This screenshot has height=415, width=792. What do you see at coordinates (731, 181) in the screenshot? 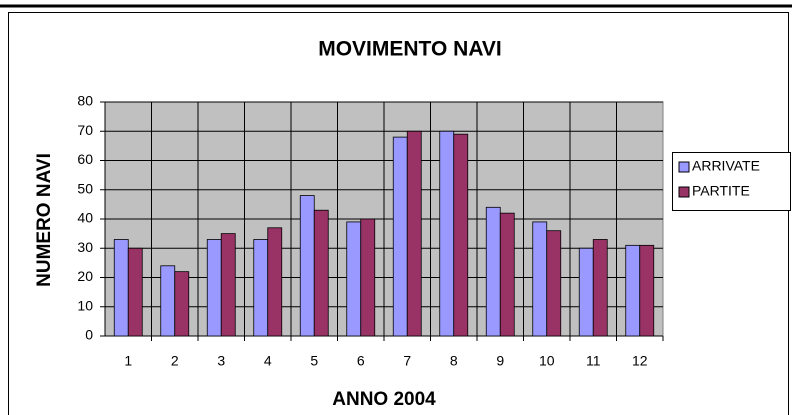
I see `legend-box` at bounding box center [731, 181].